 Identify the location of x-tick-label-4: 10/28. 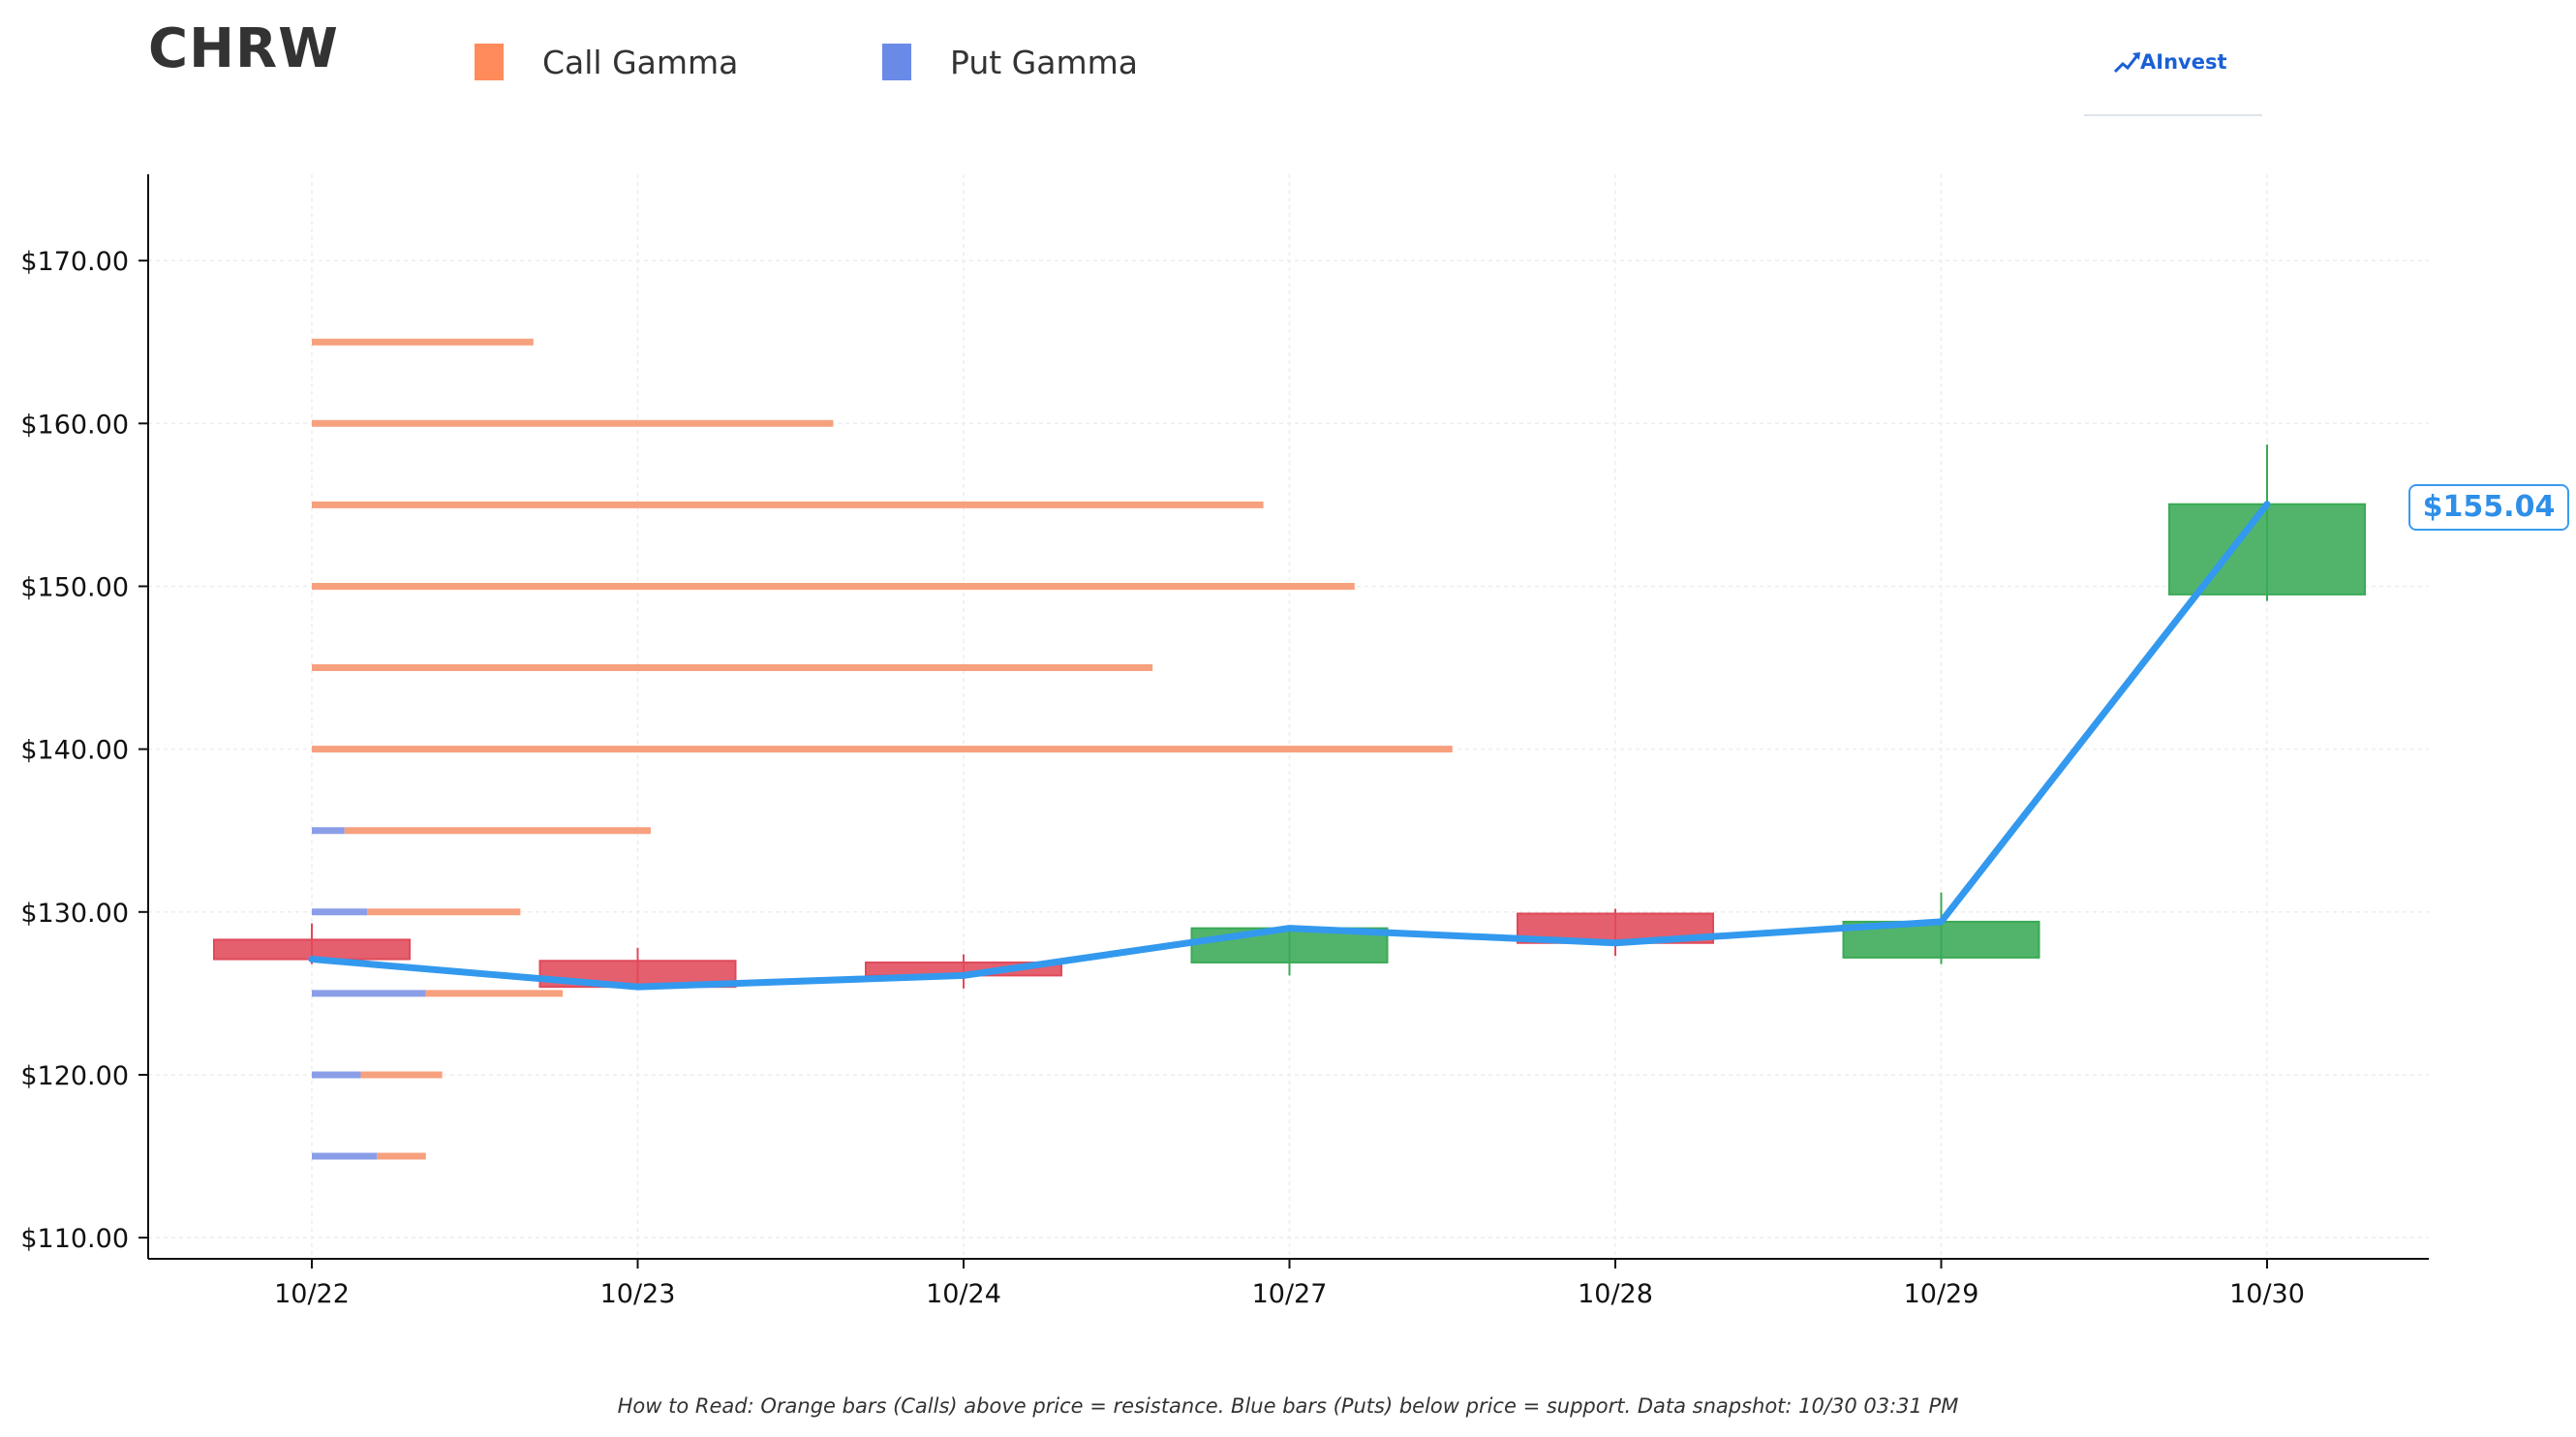
(1615, 1294).